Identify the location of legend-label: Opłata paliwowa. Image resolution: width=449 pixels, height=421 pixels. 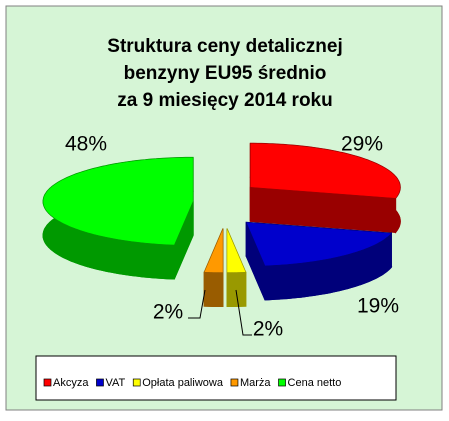
(183, 383).